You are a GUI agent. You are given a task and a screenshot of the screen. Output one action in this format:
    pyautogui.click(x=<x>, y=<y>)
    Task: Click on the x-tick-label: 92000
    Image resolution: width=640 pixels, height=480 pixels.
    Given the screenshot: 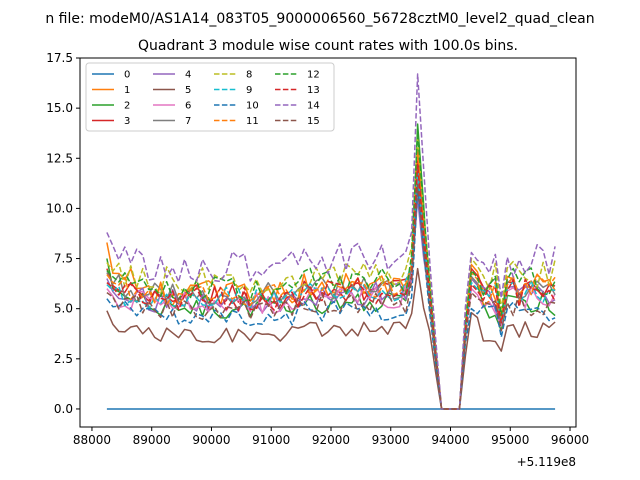 What is the action you would take?
    pyautogui.click(x=331, y=440)
    